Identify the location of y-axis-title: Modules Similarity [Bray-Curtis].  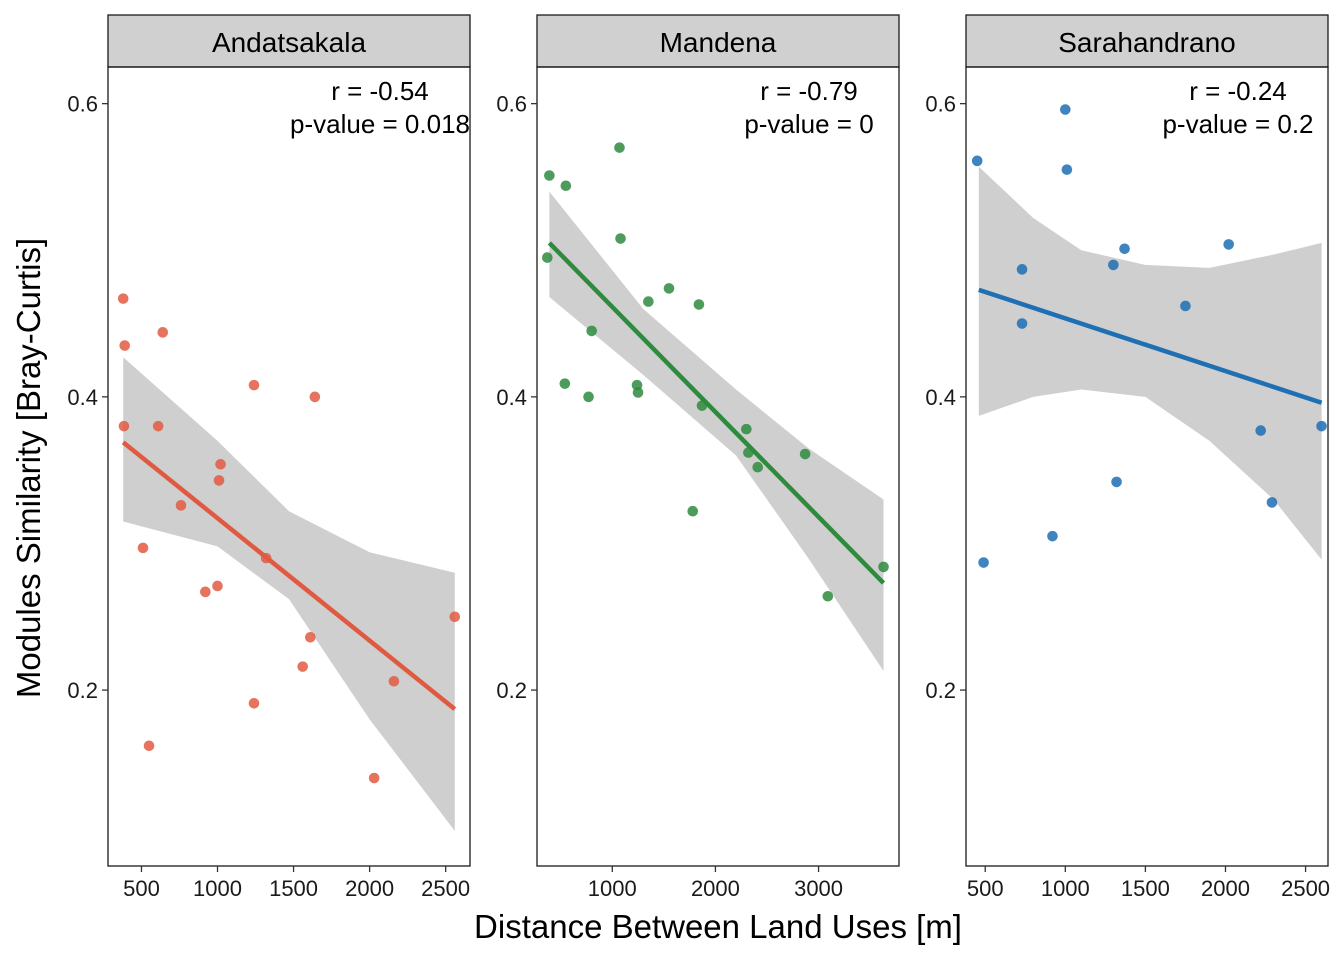
(28, 468).